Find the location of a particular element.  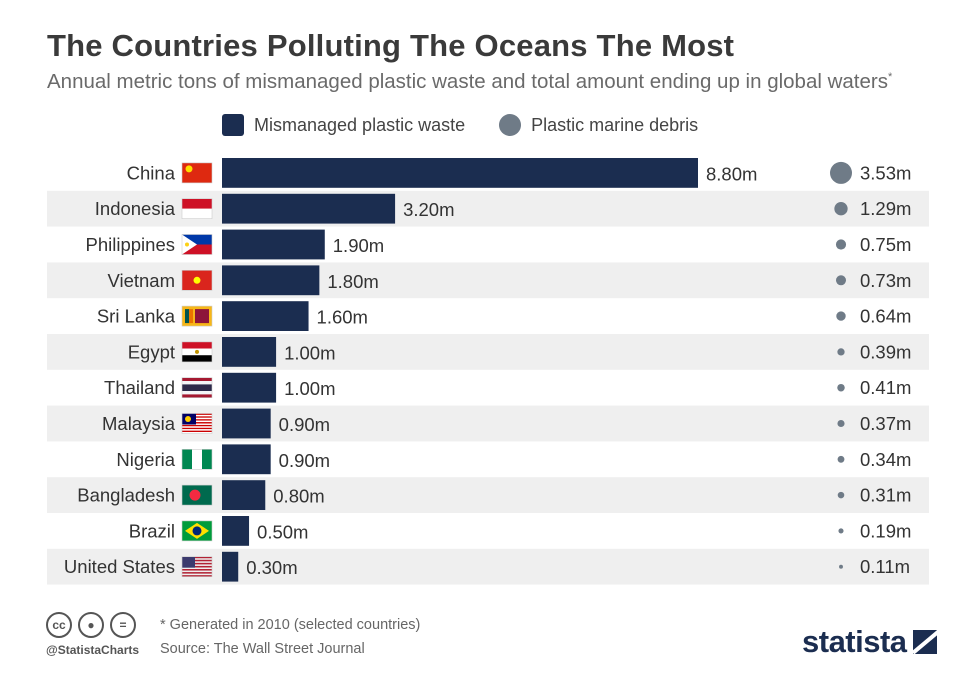

country-label: Indonesia is located at coordinates (135, 208).